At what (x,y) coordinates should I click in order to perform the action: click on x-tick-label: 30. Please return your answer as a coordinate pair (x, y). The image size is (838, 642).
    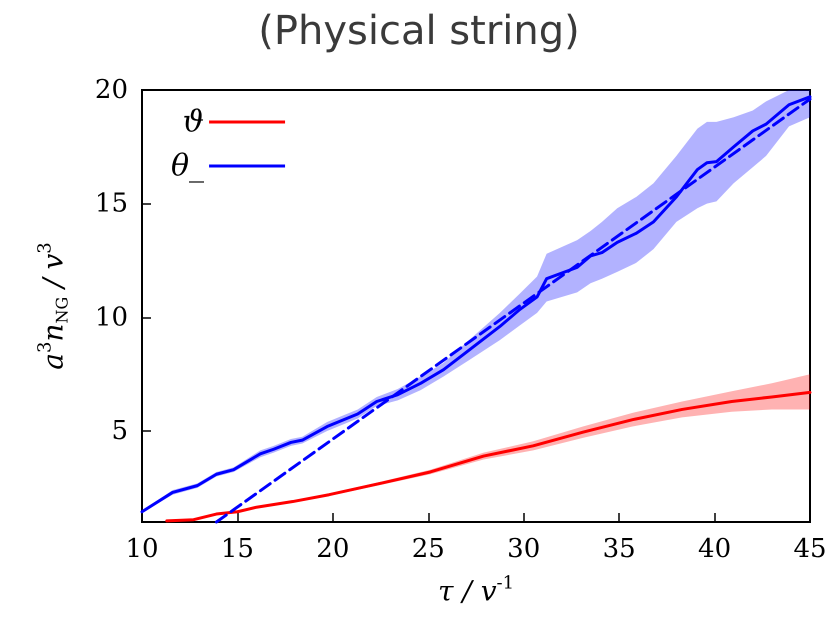
    Looking at the image, I should click on (523, 549).